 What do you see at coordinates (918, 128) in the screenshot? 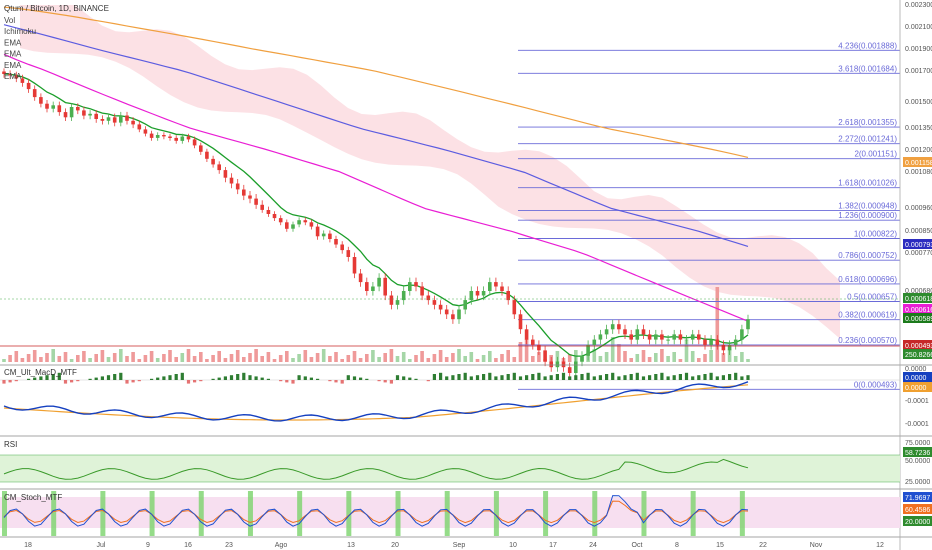
I see `price-tick-label: 0.001350` at bounding box center [918, 128].